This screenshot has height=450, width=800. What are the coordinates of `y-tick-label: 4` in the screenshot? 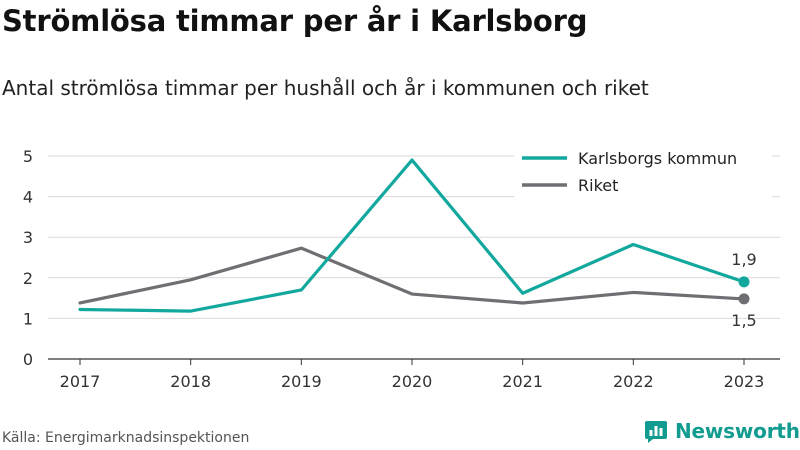 It's located at (28, 197).